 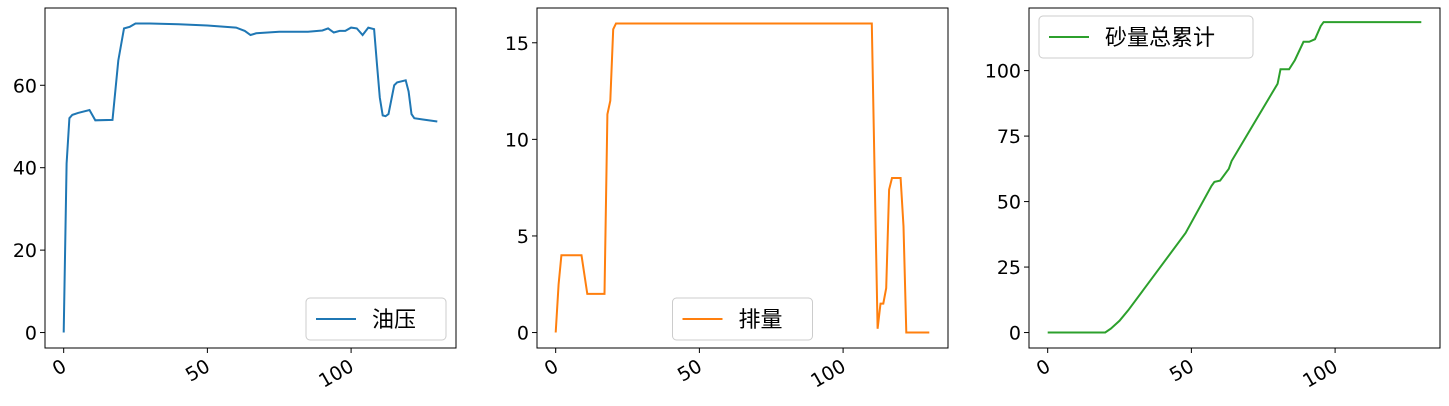 I want to click on y-tick-label: 20, so click(x=25, y=251).